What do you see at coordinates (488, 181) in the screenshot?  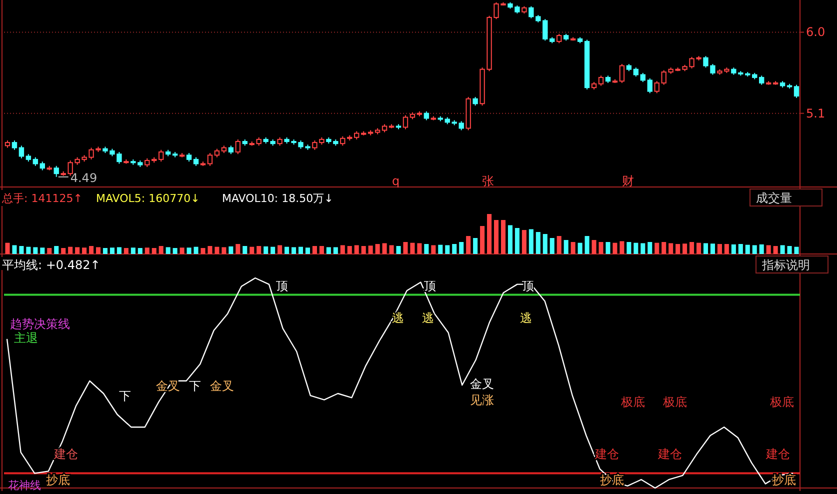 I see `annotation: 张` at bounding box center [488, 181].